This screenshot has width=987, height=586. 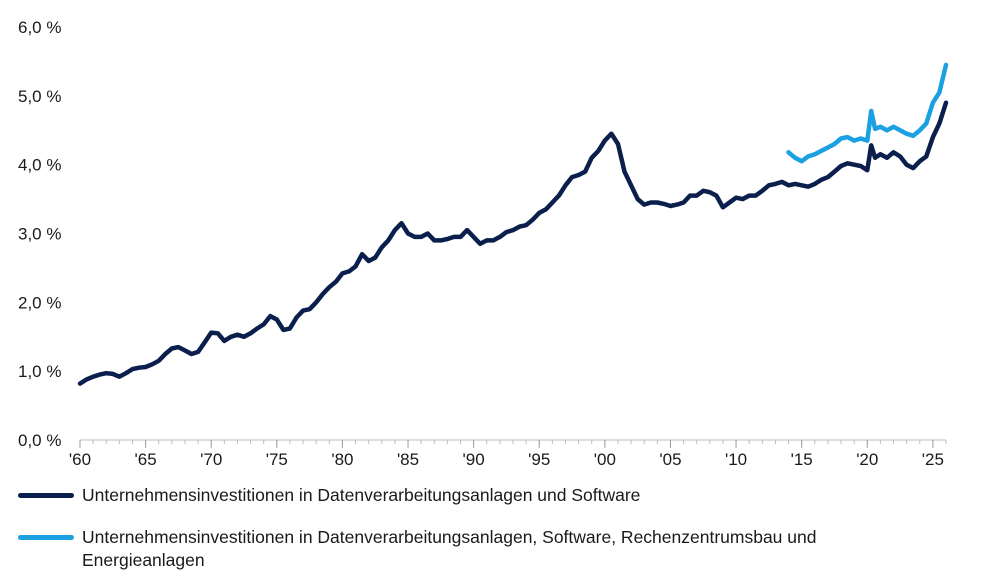 What do you see at coordinates (670, 459) in the screenshot?
I see `x-tick-label: '05` at bounding box center [670, 459].